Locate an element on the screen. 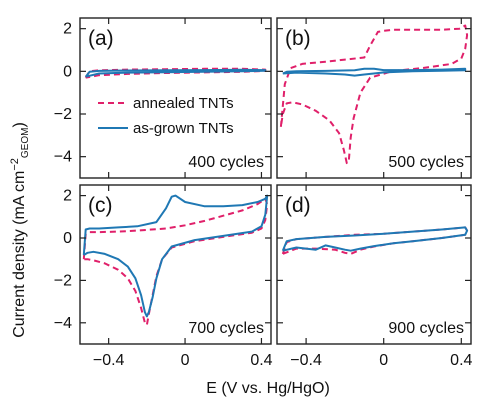 The width and height of the screenshot is (478, 403). panel-letter: (a) is located at coordinates (101, 38).